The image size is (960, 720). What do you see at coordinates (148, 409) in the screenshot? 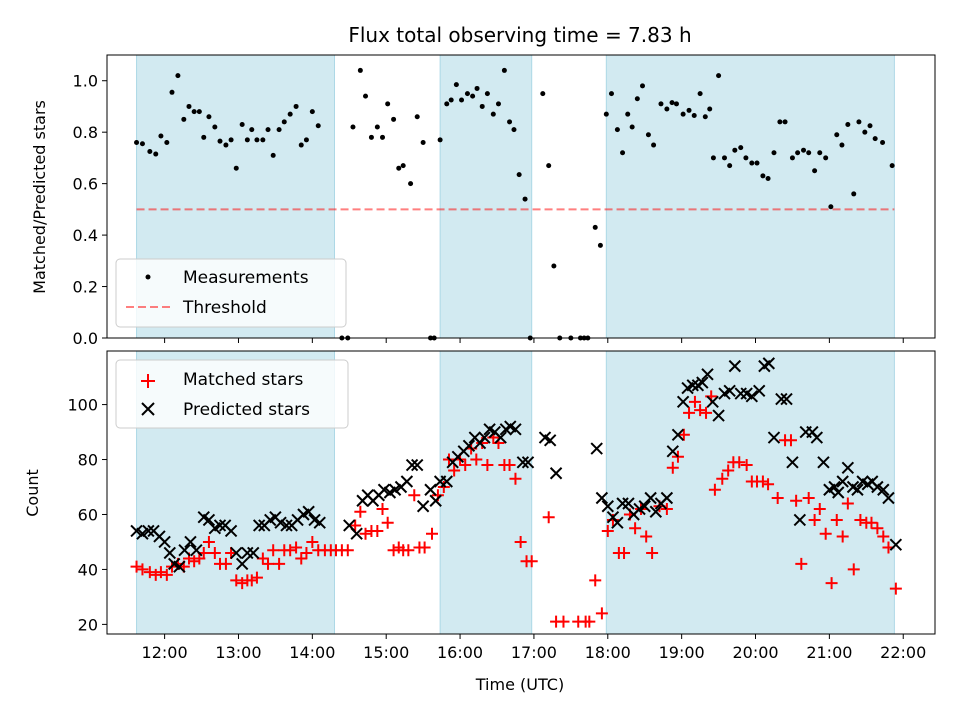
I see `legend-predicted-marker` at bounding box center [148, 409].